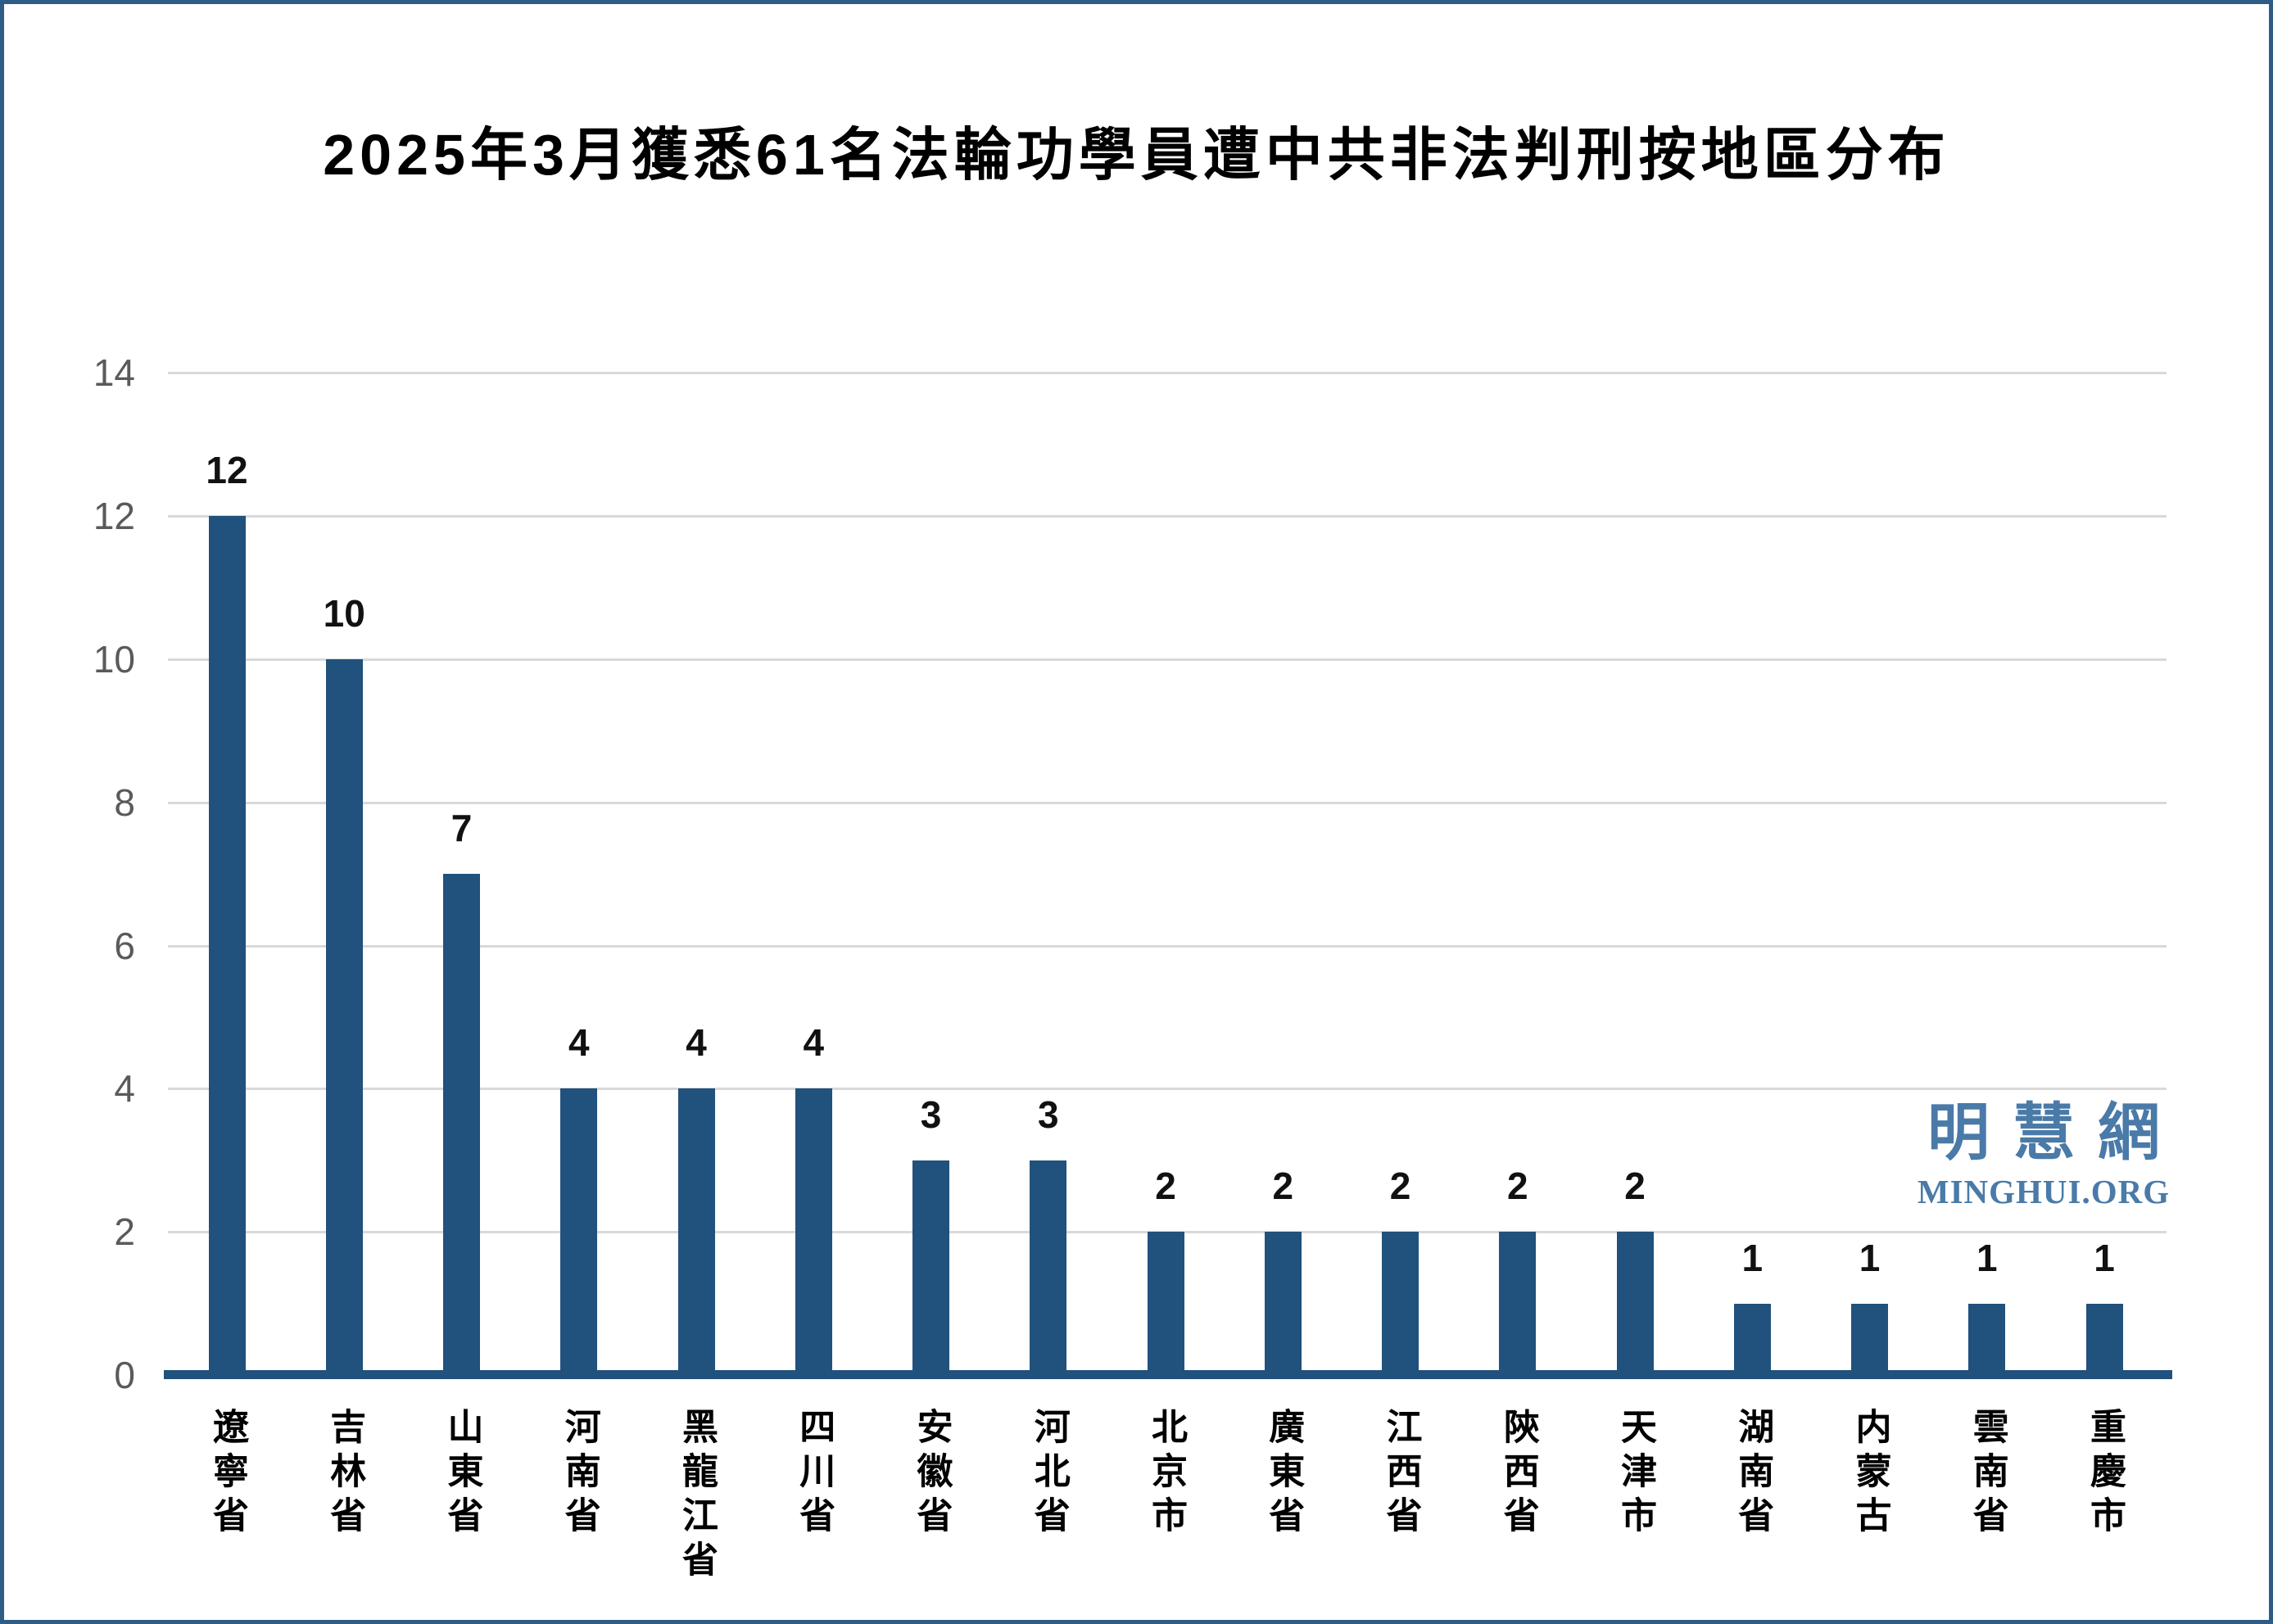 The width and height of the screenshot is (2273, 1624). What do you see at coordinates (2055, 1133) in the screenshot?
I see `watermark-cjk-logo: 明慧網` at bounding box center [2055, 1133].